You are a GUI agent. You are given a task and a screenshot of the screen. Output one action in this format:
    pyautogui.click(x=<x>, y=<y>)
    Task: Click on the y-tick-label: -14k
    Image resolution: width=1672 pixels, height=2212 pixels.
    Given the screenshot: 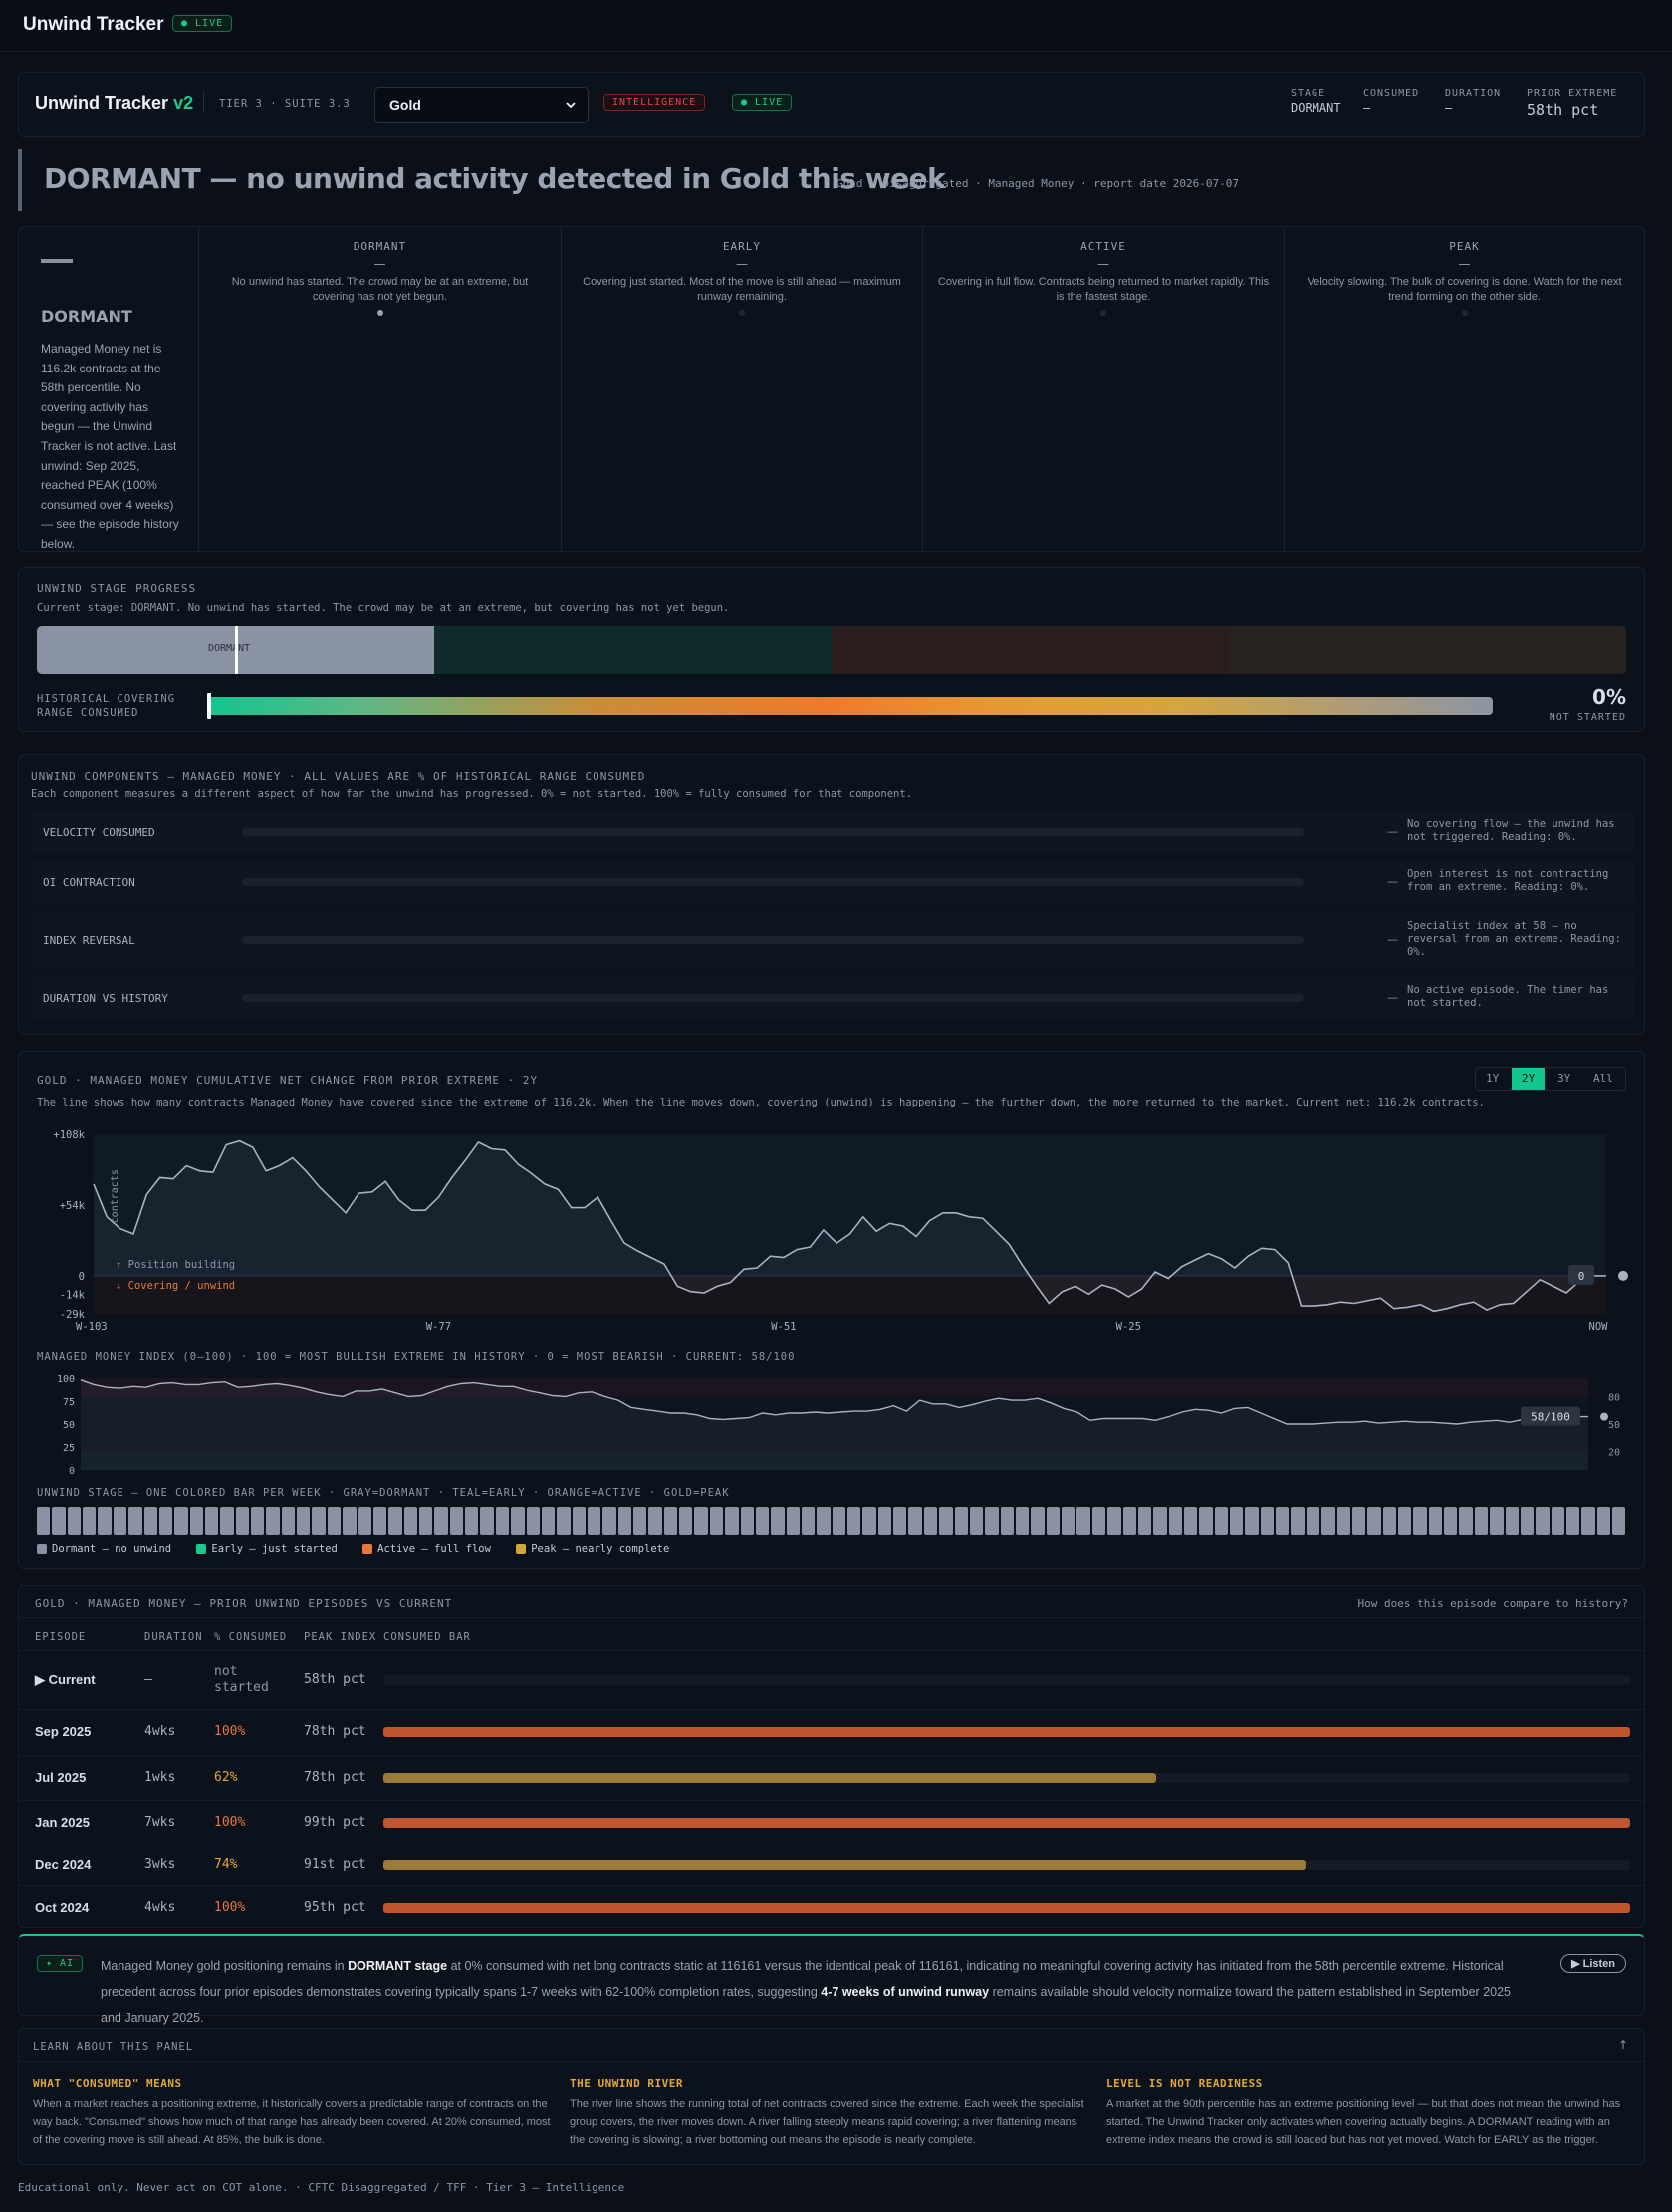 What is the action you would take?
    pyautogui.click(x=73, y=1295)
    